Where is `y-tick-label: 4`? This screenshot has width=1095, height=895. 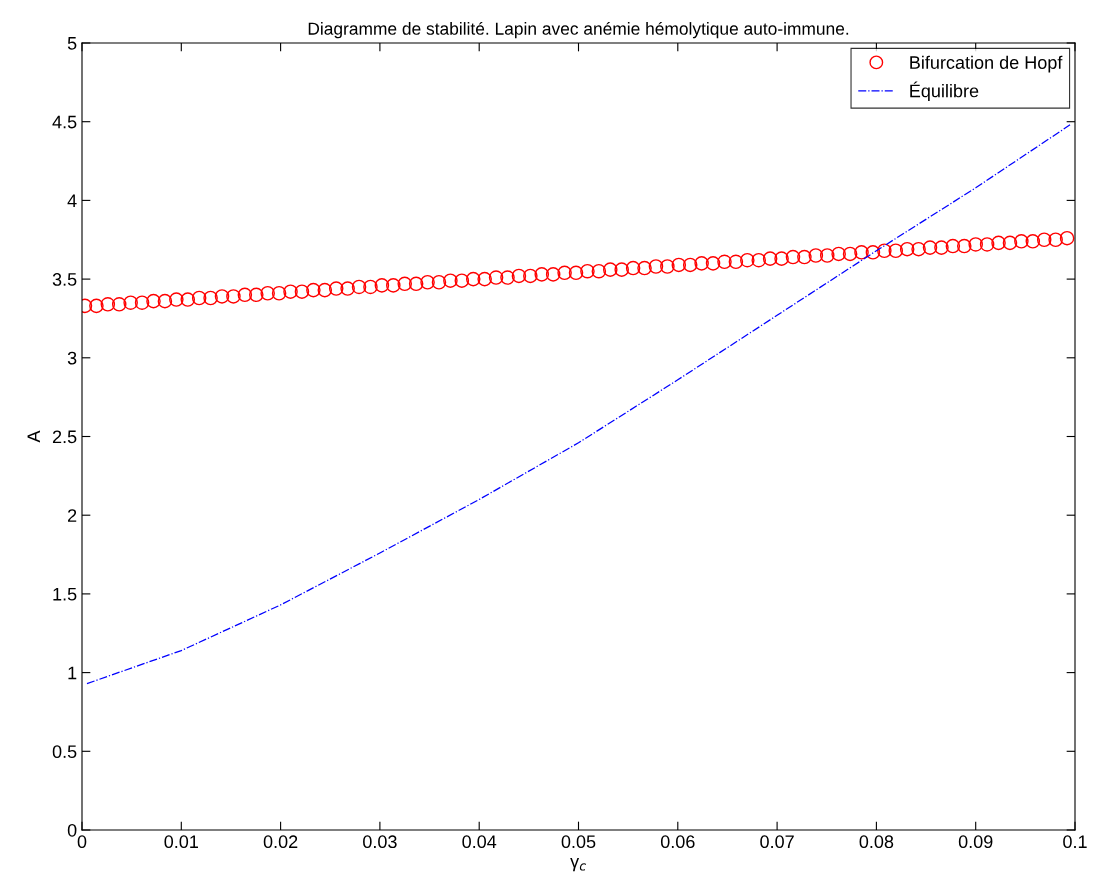
y-tick-label: 4 is located at coordinates (72, 200).